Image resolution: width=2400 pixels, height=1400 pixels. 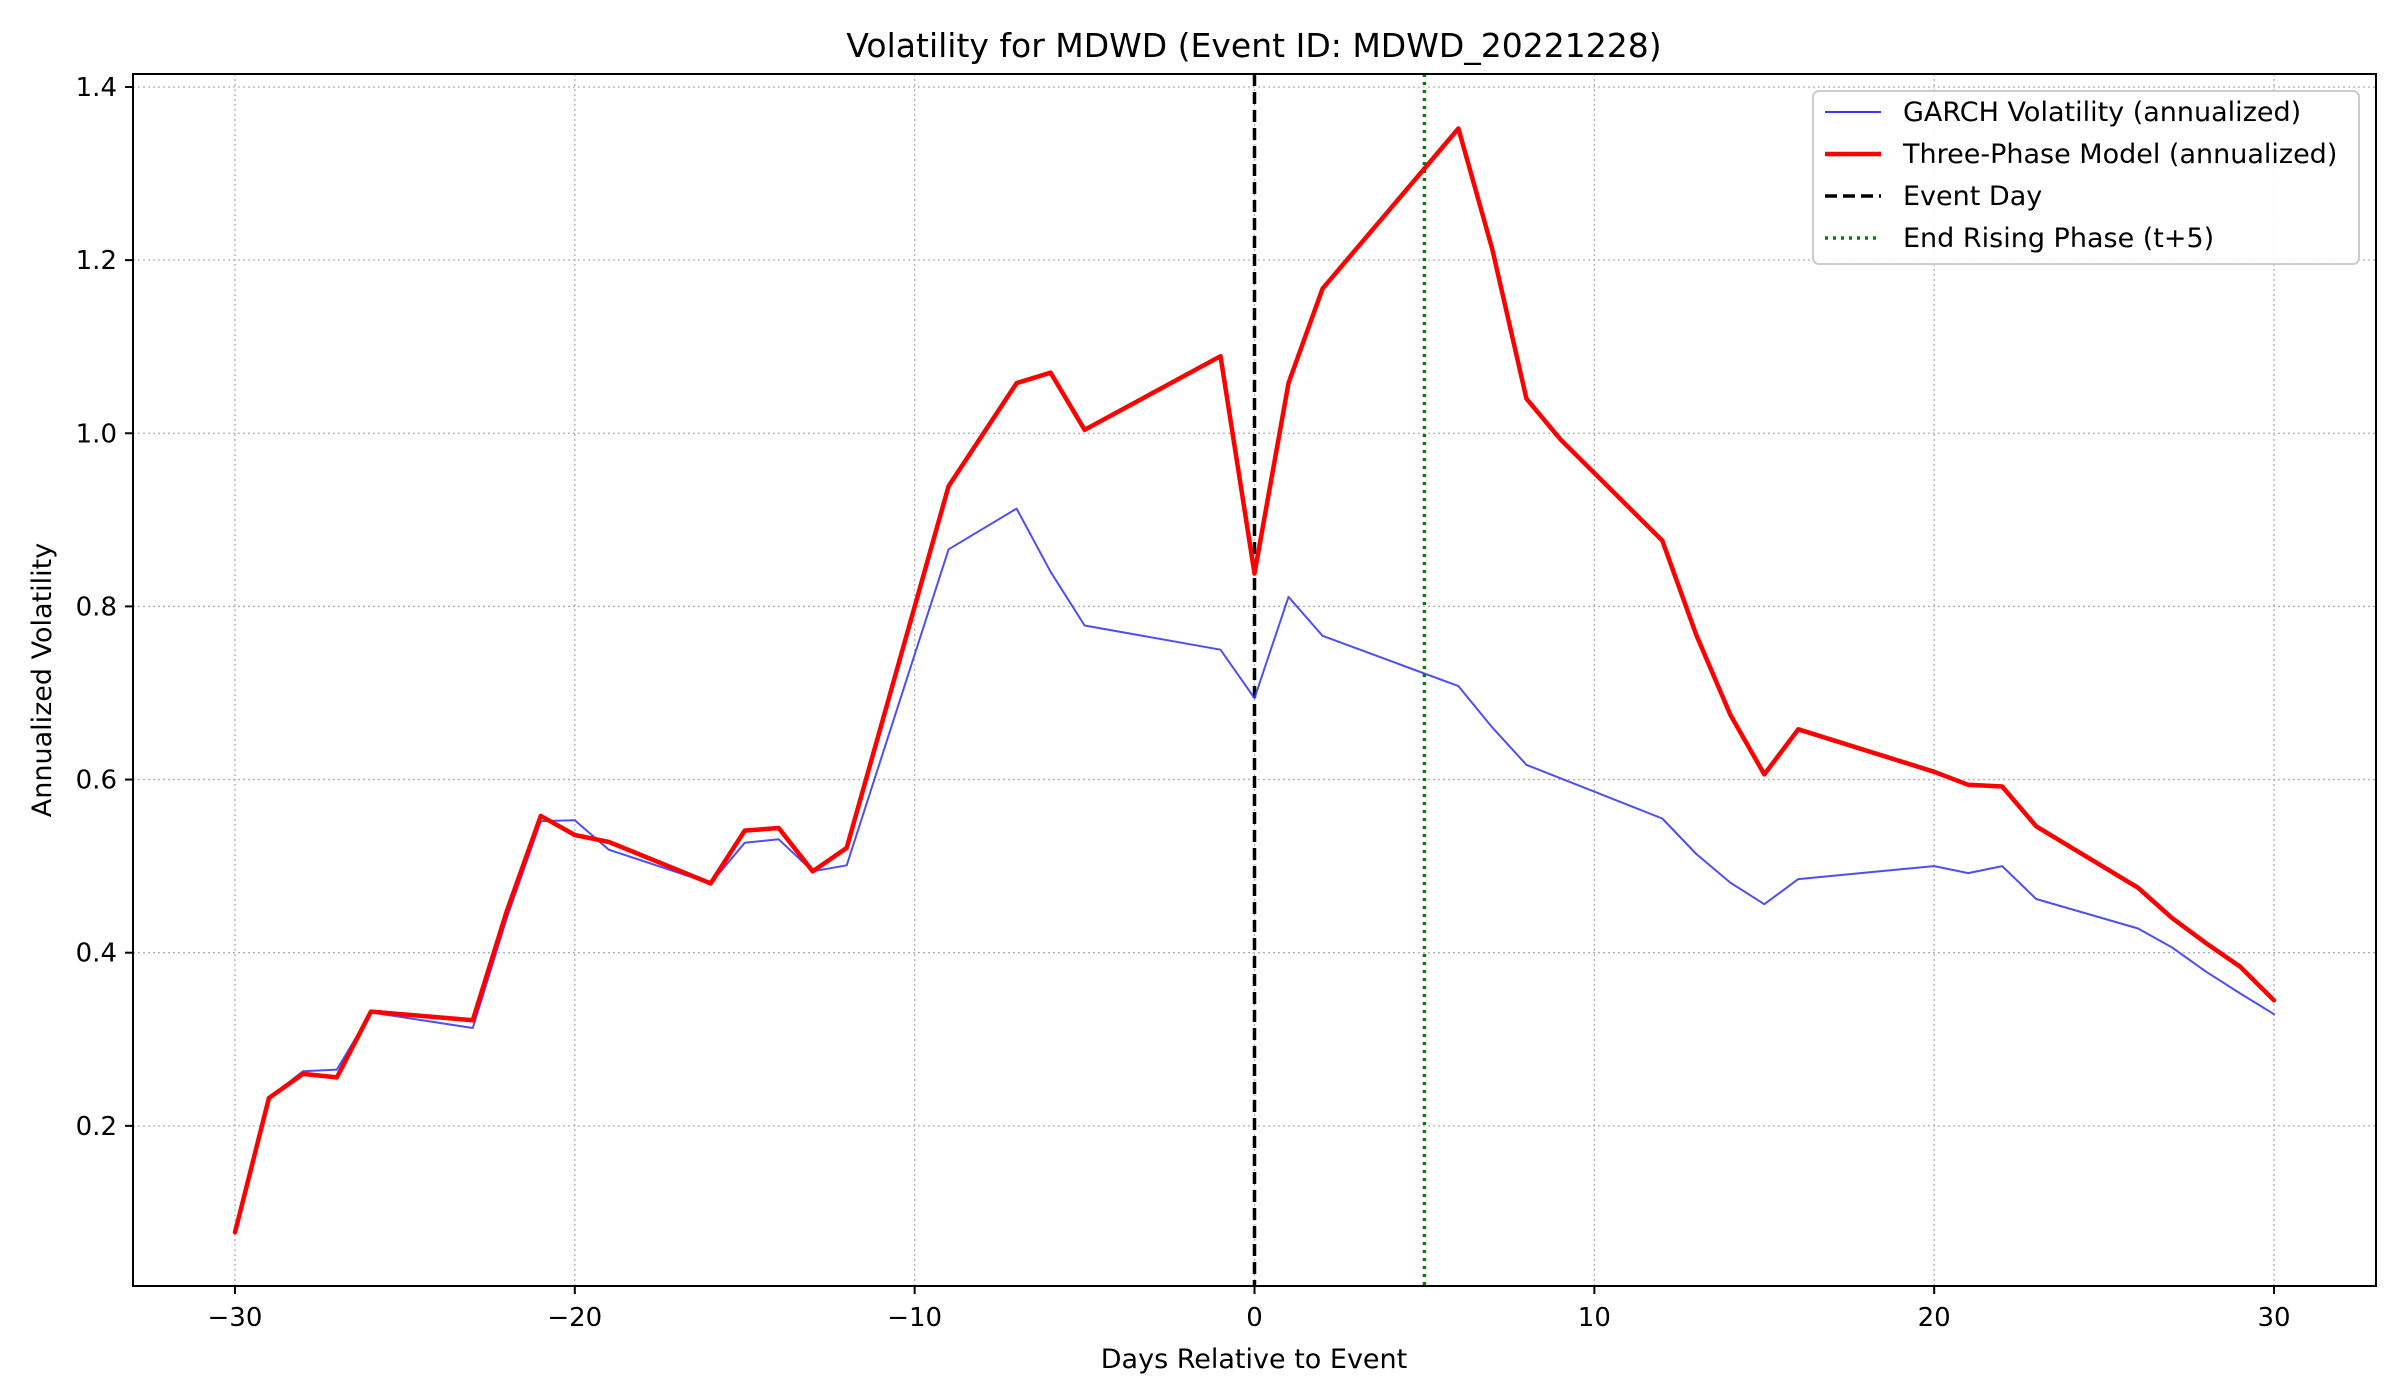 What do you see at coordinates (2102, 112) in the screenshot?
I see `legend-label-garch: GARCH Volatility (annualized)` at bounding box center [2102, 112].